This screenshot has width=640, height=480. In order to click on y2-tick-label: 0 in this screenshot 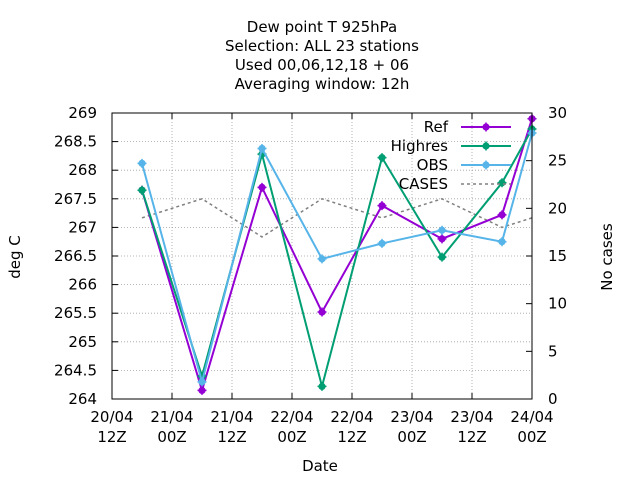, I will do `click(553, 399)`.